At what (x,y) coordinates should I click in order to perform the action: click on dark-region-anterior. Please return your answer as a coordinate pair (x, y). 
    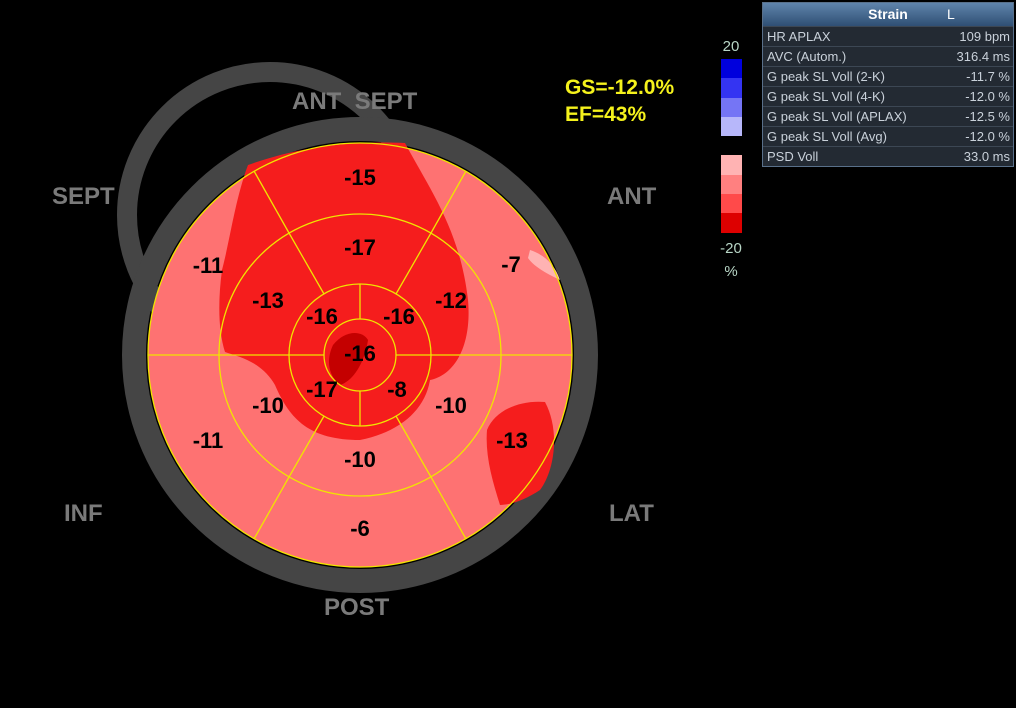
    Looking at the image, I should click on (344, 291).